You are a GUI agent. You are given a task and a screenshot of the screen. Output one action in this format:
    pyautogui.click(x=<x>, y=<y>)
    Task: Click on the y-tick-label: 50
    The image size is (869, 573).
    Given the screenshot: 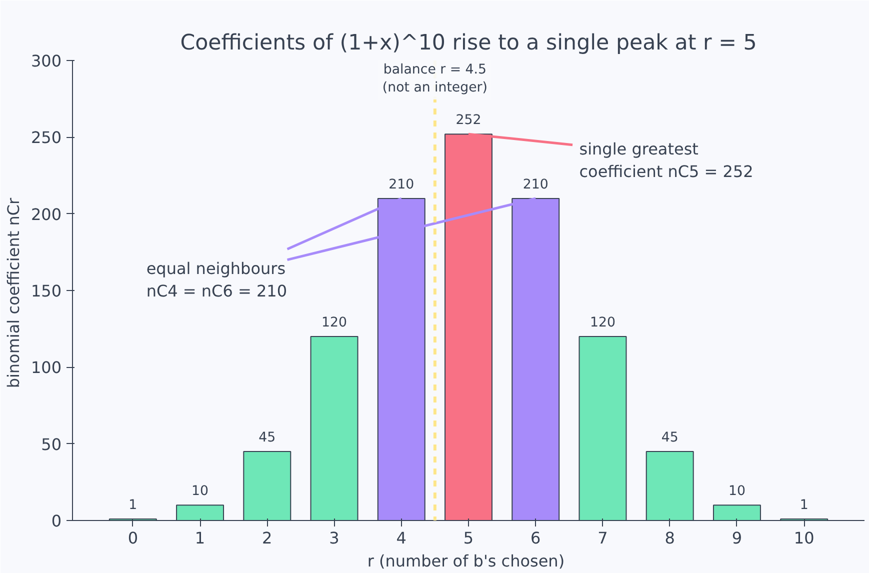 What is the action you would take?
    pyautogui.click(x=51, y=444)
    